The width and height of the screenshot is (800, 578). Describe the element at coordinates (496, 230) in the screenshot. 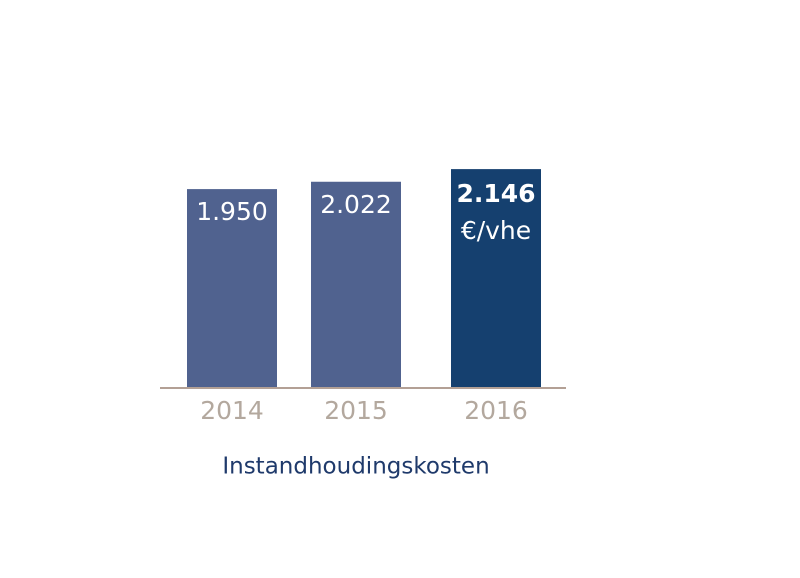

I see `unit-annotation: €/vhe` at that location.